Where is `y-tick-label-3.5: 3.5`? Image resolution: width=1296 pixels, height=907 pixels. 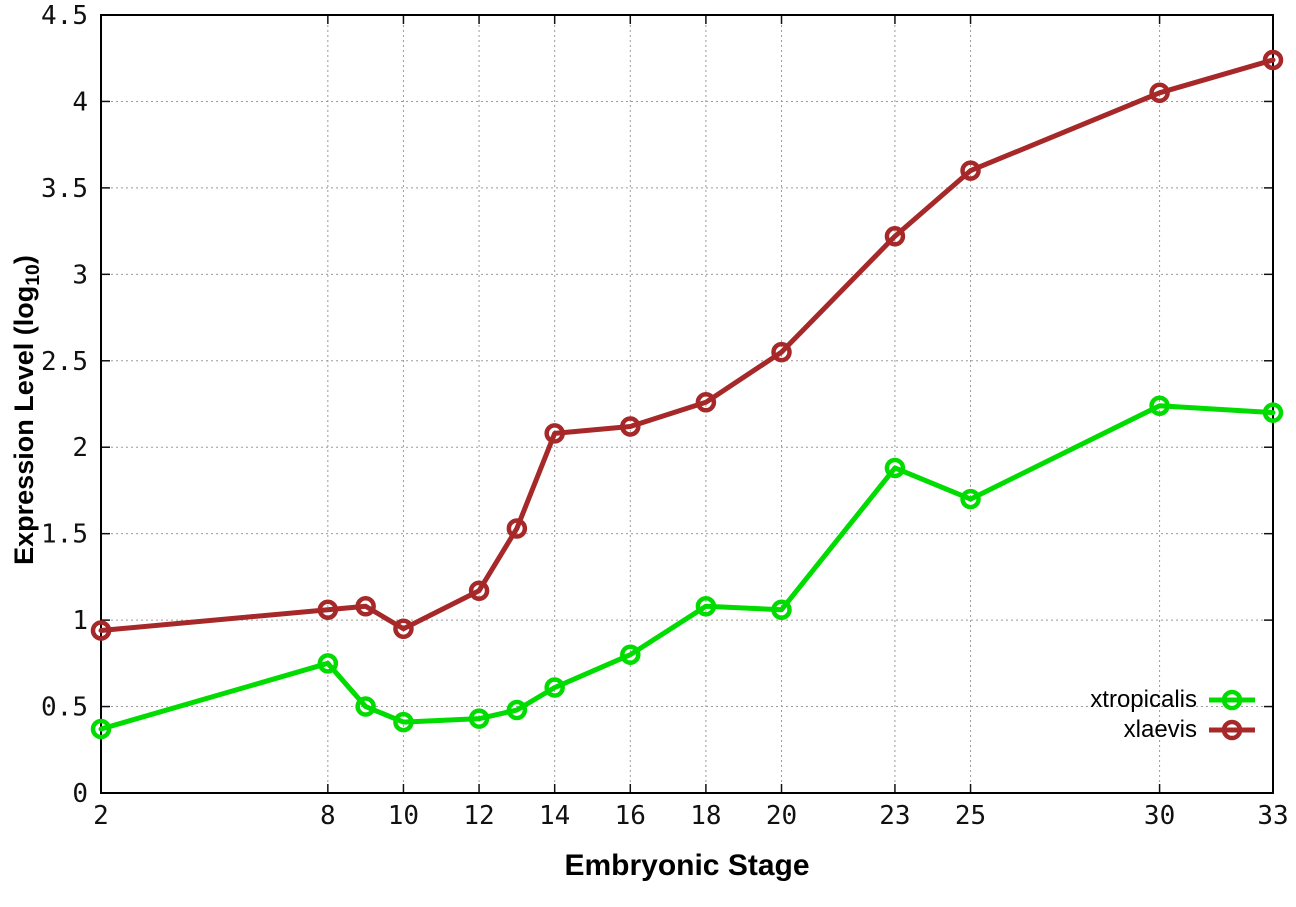 y-tick-label-3.5: 3.5 is located at coordinates (64, 189).